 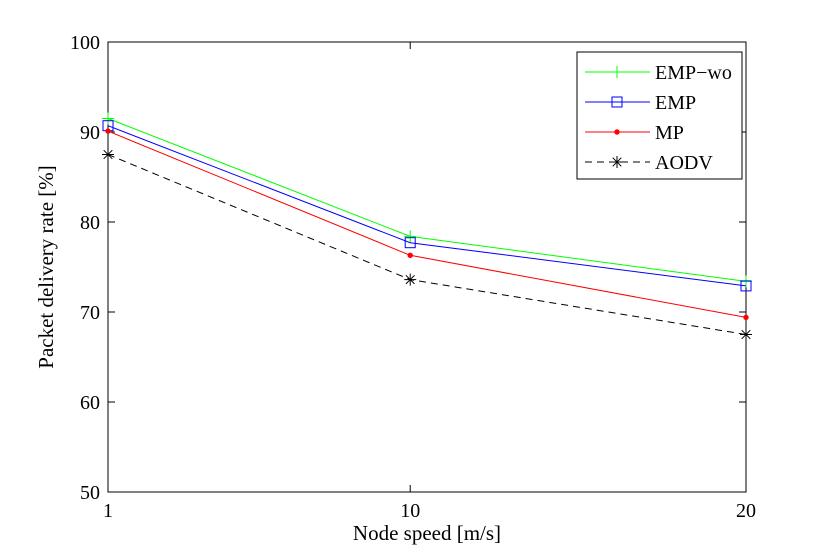 I want to click on y-tick-label: 90, so click(x=90, y=133).